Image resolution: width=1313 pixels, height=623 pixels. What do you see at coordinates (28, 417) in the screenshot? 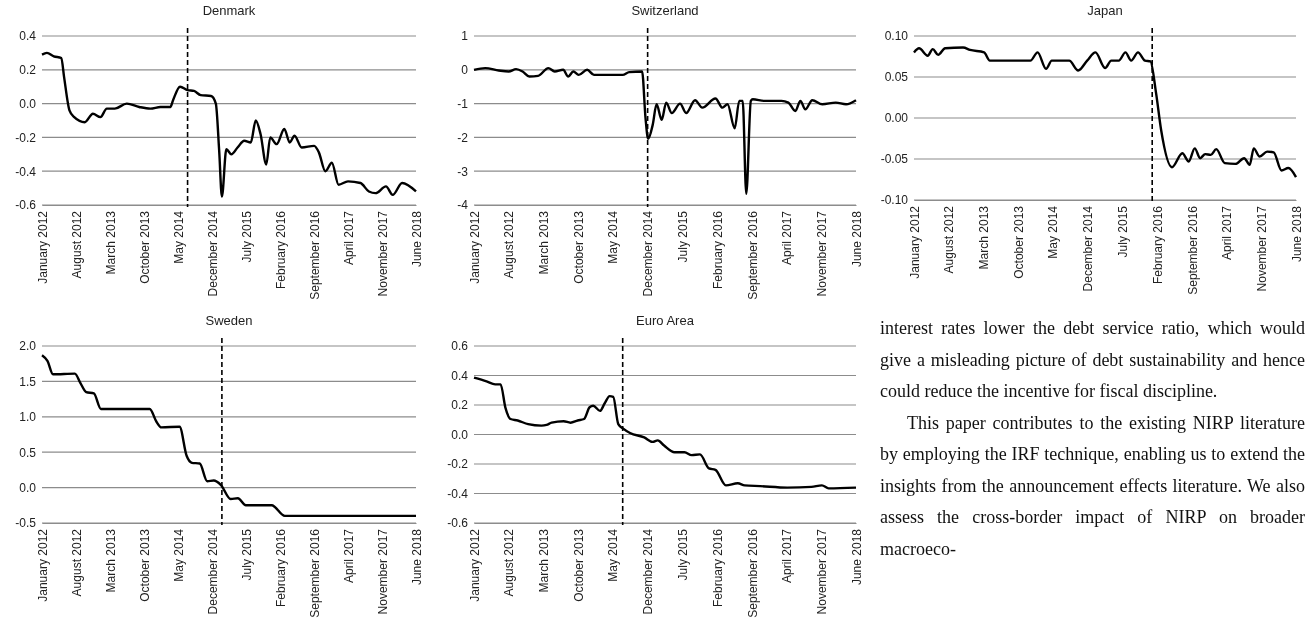
I see `y-tick-label: 1.0` at bounding box center [28, 417].